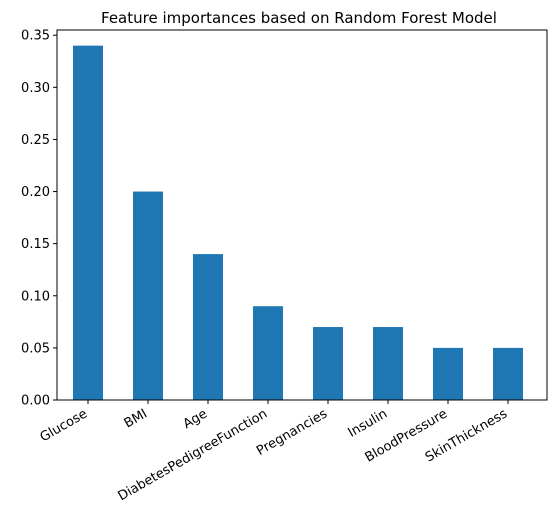 The height and width of the screenshot is (522, 556). I want to click on bar-bmi, so click(148, 295).